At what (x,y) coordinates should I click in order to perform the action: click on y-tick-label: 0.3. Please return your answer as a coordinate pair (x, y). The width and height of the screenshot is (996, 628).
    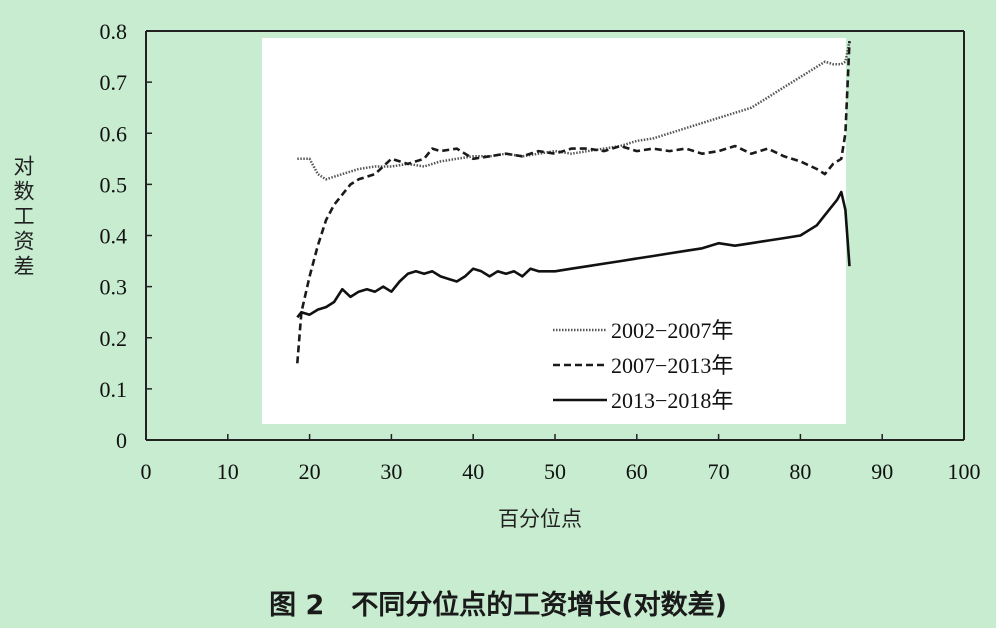
    Looking at the image, I should click on (114, 287).